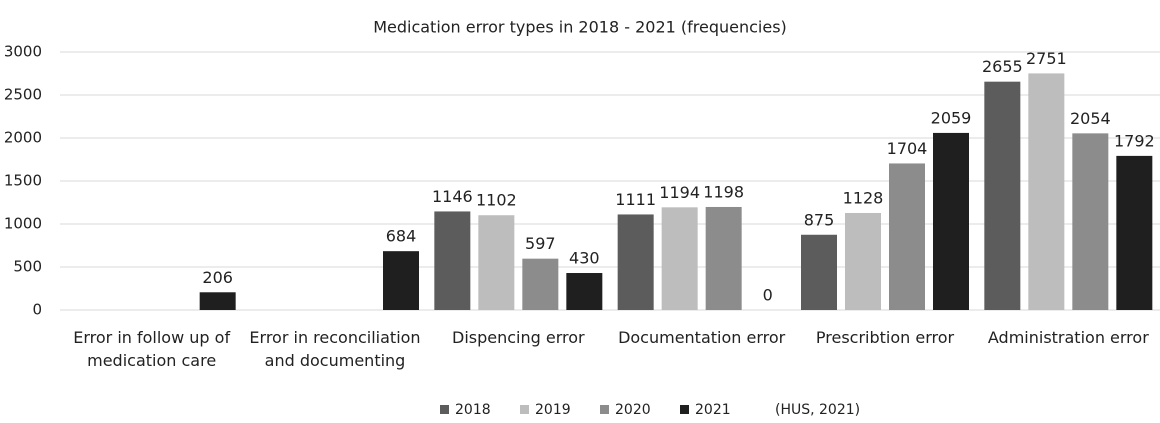 The width and height of the screenshot is (1160, 423). I want to click on y-tick-label: 2500, so click(23, 95).